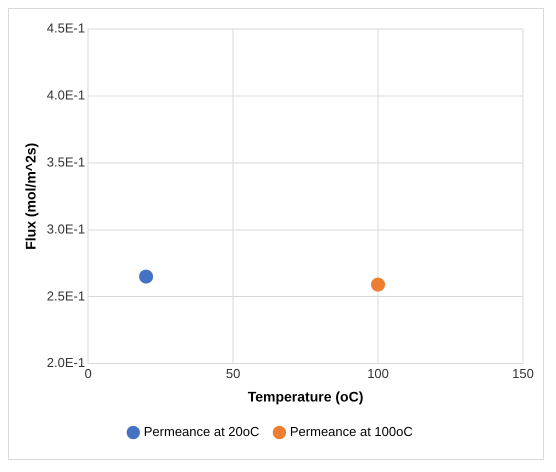 This screenshot has width=556, height=472. What do you see at coordinates (66, 95) in the screenshot?
I see `y-tick-label: 4.0E-1` at bounding box center [66, 95].